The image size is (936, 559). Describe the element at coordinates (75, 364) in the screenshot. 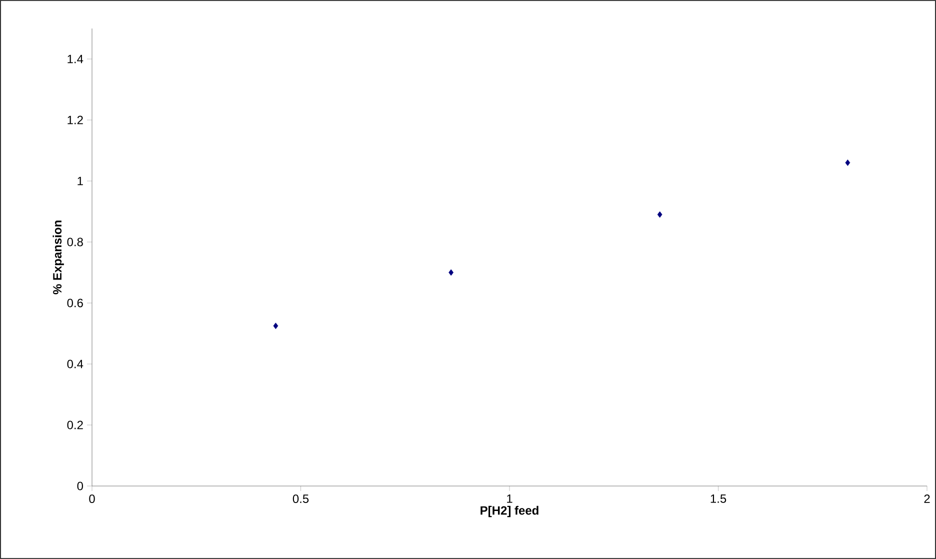

I see `y-tick-label: 0.4` at that location.